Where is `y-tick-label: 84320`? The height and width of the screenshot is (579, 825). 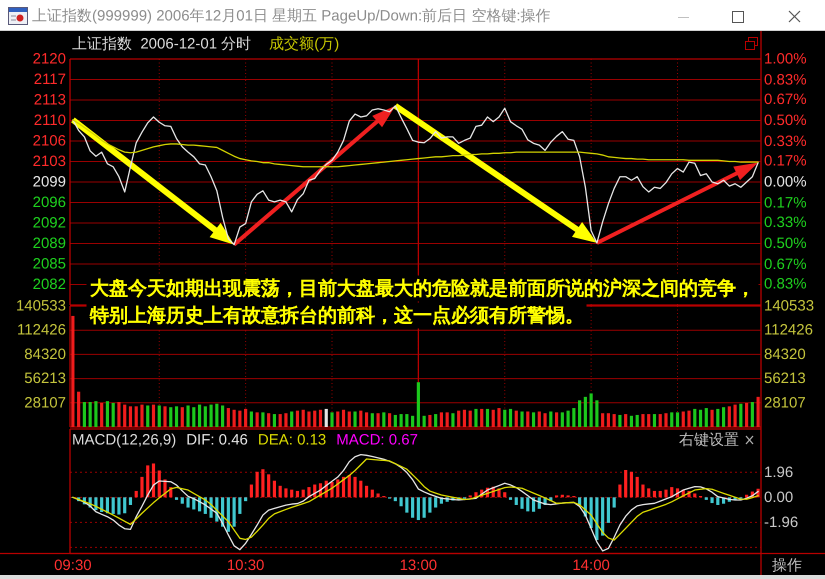
y-tick-label: 84320 is located at coordinates (45, 354).